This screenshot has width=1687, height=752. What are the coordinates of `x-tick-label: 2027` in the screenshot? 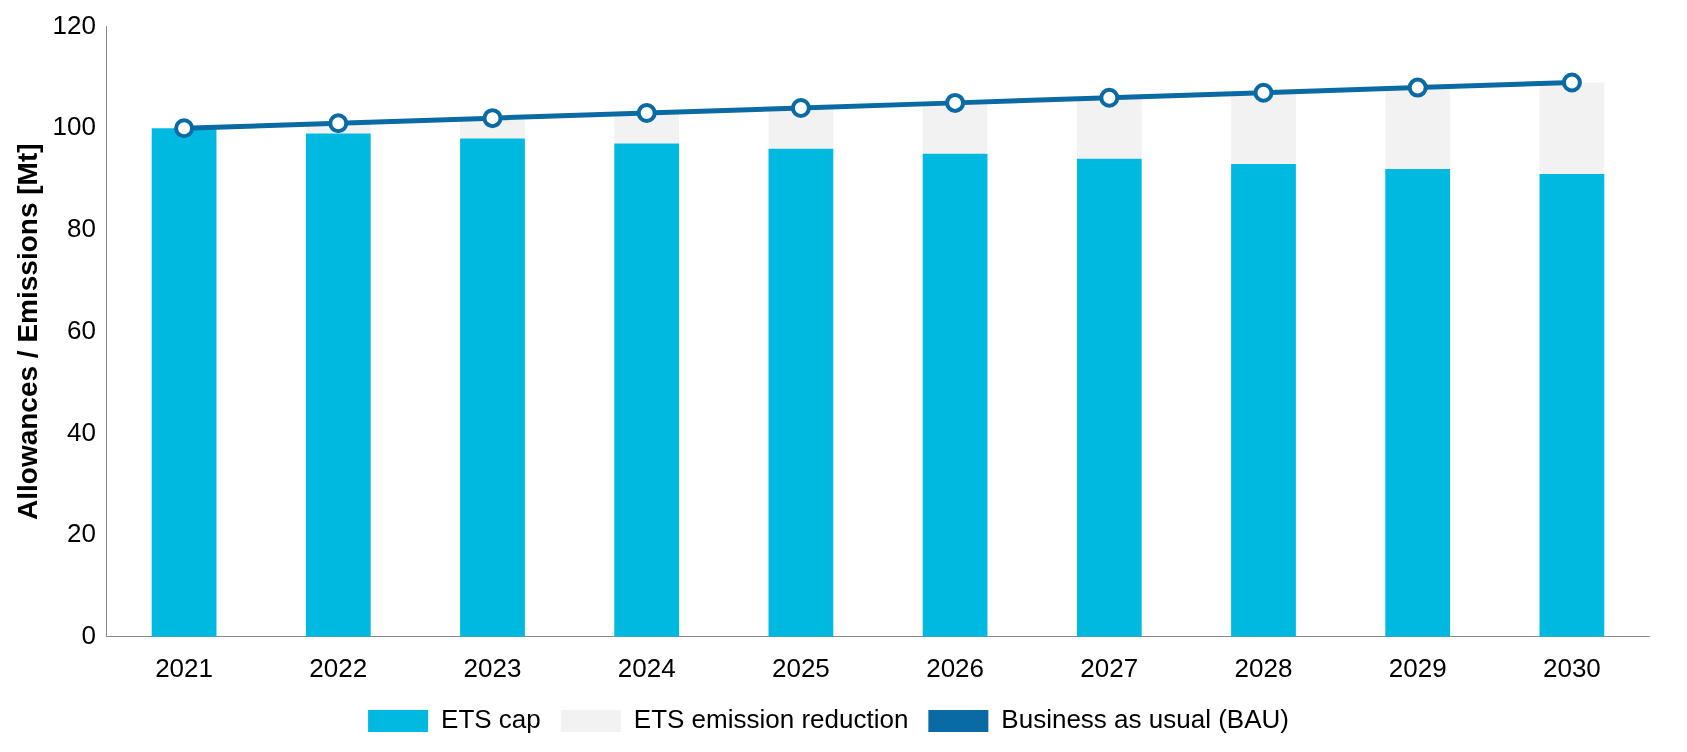 It's located at (1109, 667).